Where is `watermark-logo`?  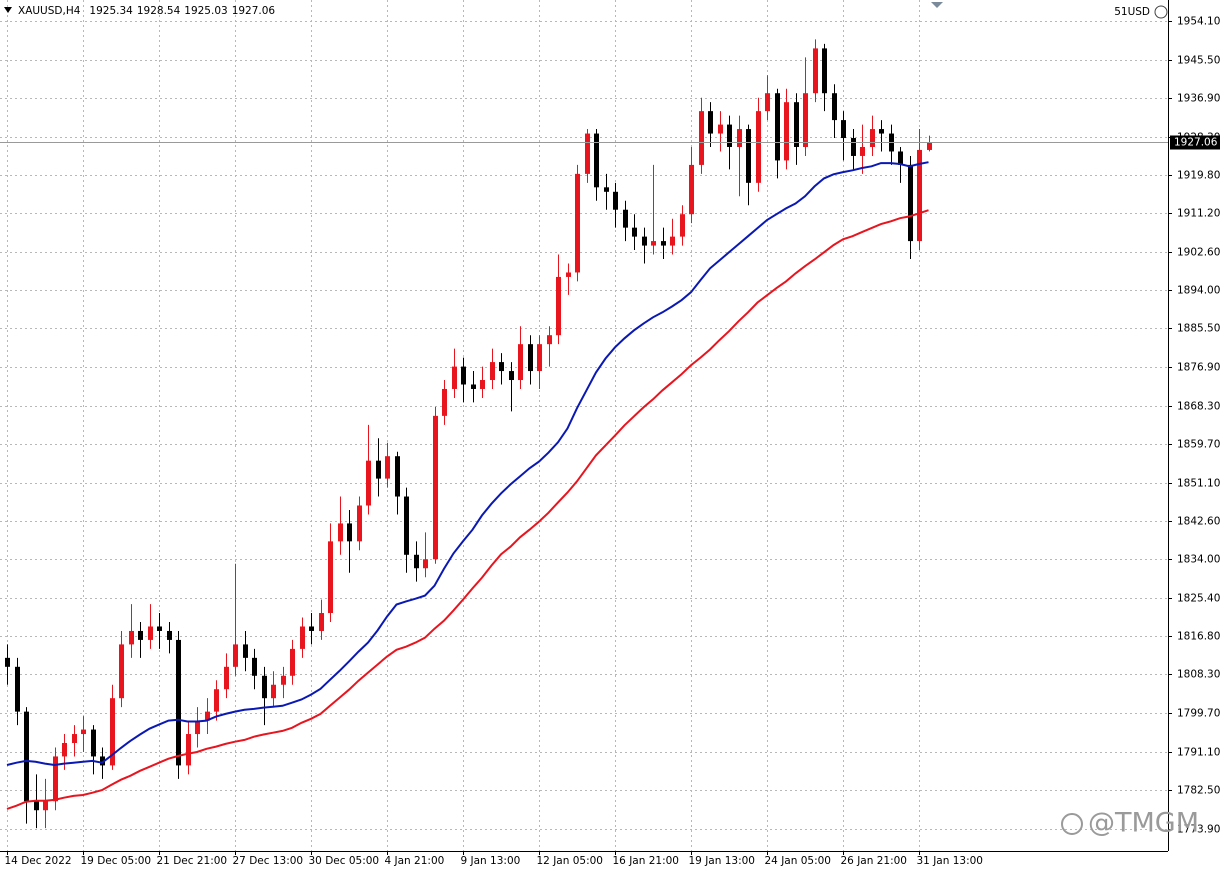
watermark-logo is located at coordinates (1072, 824).